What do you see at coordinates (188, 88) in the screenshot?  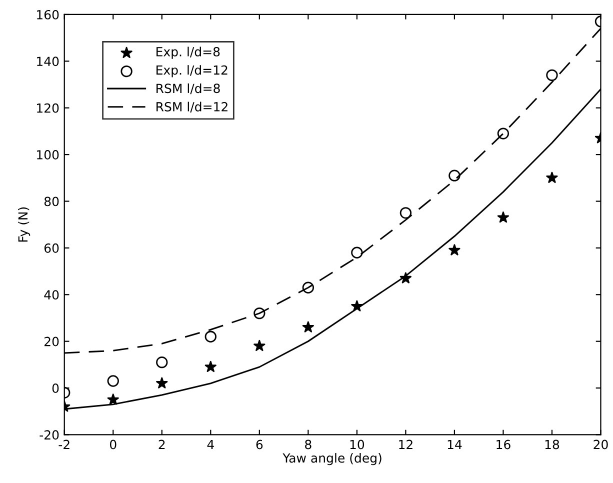 I see `legend-label: RSM l/d=8` at bounding box center [188, 88].